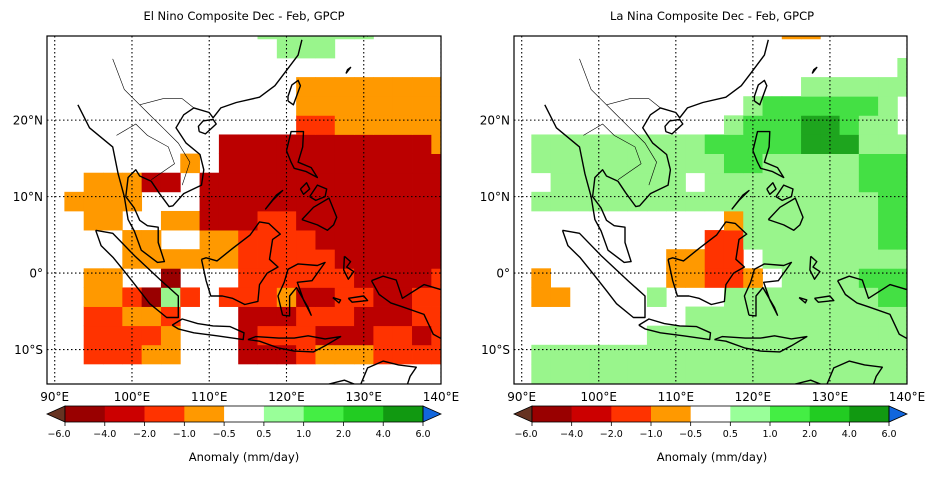 This screenshot has height=477, width=931. What do you see at coordinates (343, 434) in the screenshot?
I see `el-nino-colorbar-tick-label: 2.0` at bounding box center [343, 434].